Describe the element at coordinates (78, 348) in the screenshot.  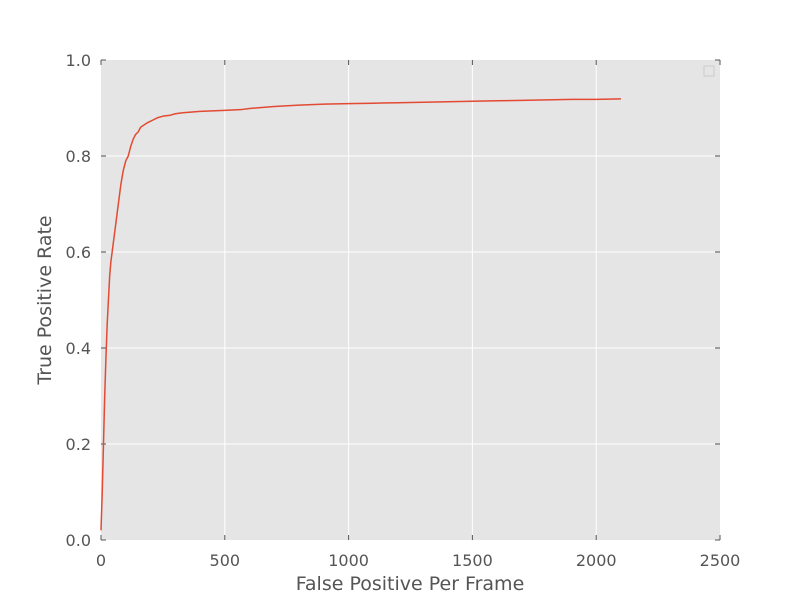
I see `y-tick-label: 0.4` at that location.